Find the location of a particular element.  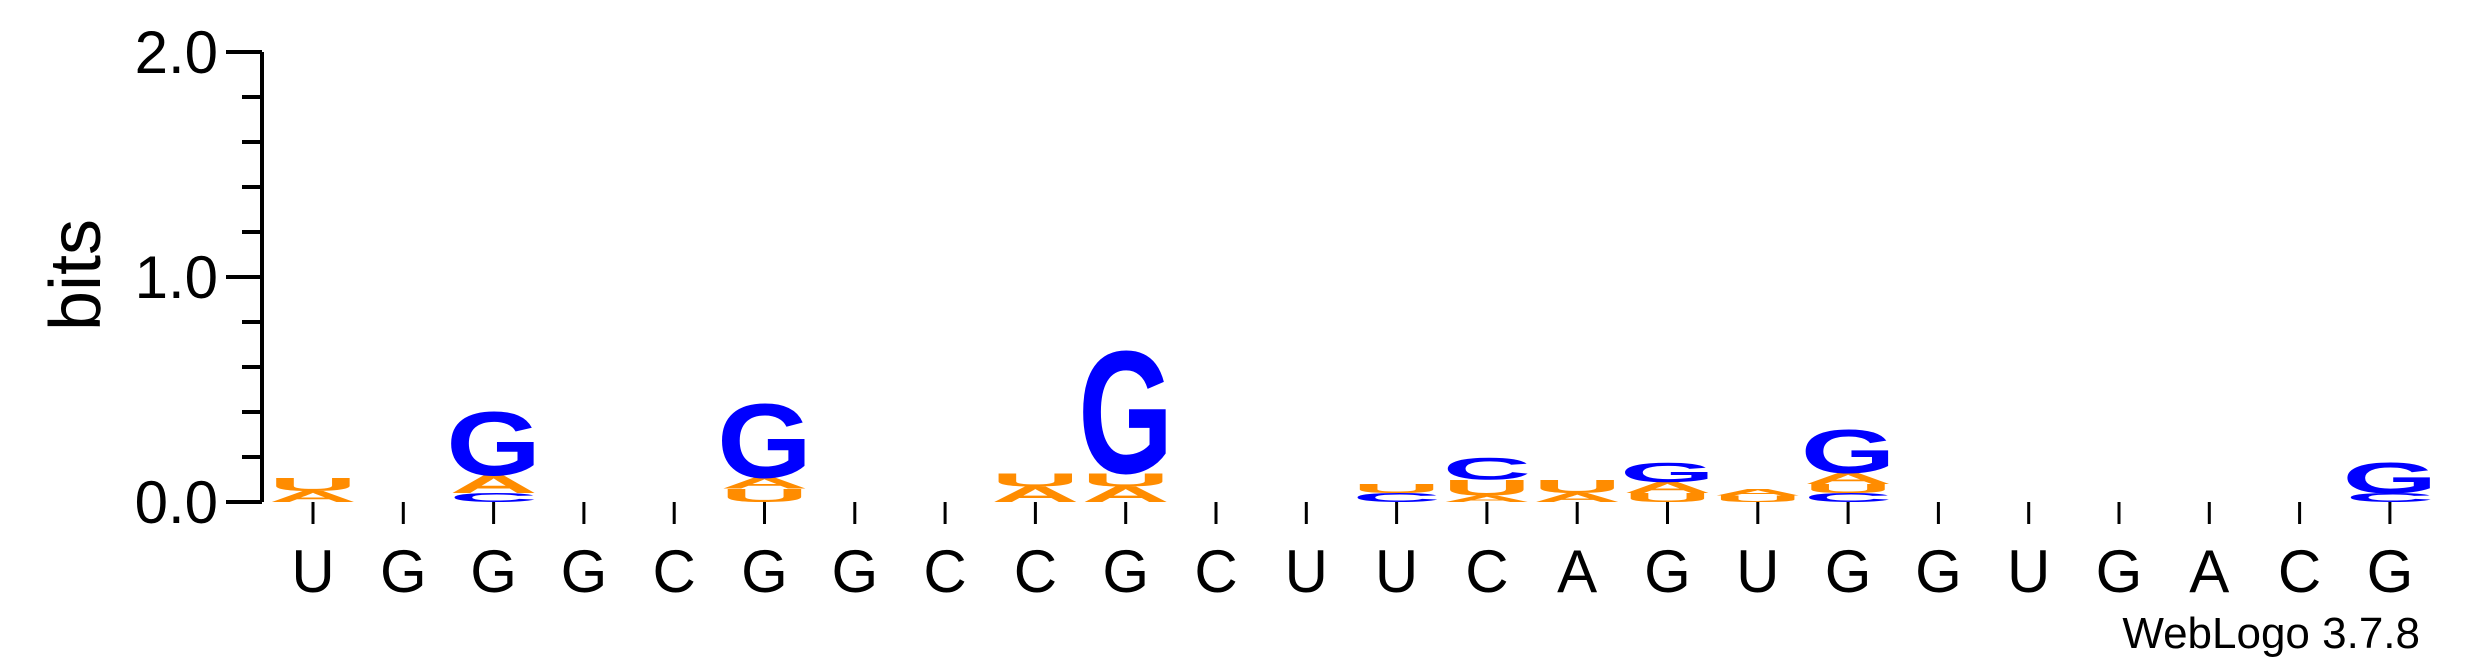

y-axis: 0.0 1.0 2.0 is located at coordinates (199, 277).